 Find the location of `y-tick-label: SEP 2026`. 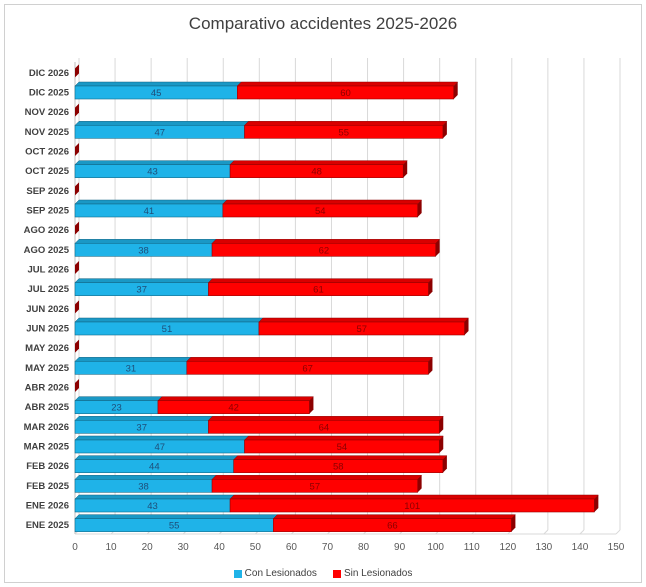

y-tick-label: SEP 2026 is located at coordinates (47, 191).